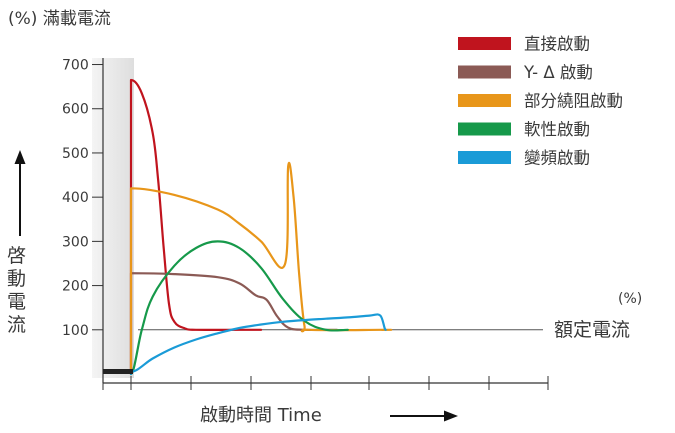 This screenshot has height=433, width=675. Describe the element at coordinates (573, 101) in the screenshot. I see `legend-label: 部分繞阻啟動` at that location.